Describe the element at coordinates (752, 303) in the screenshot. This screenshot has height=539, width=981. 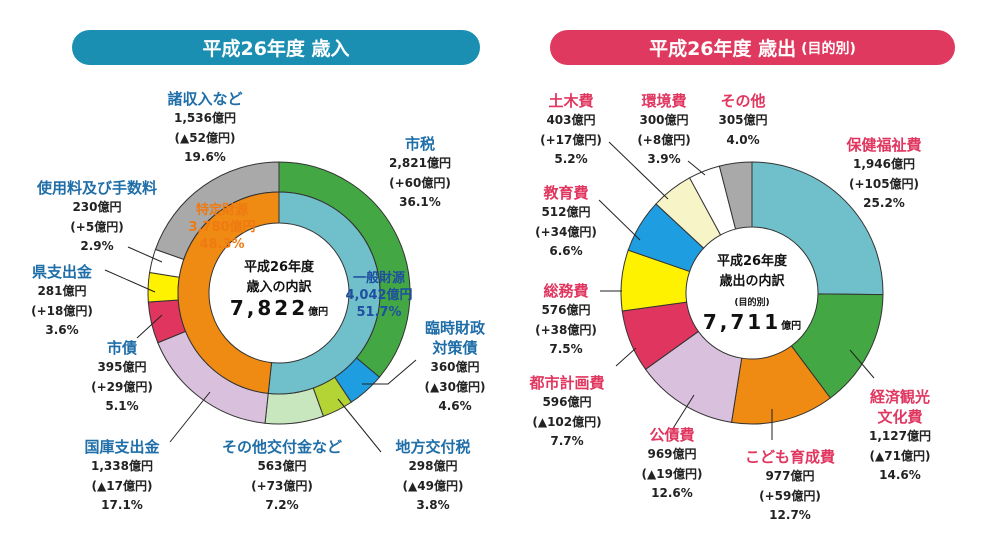
I see `center-line3: (目的別)` at that location.